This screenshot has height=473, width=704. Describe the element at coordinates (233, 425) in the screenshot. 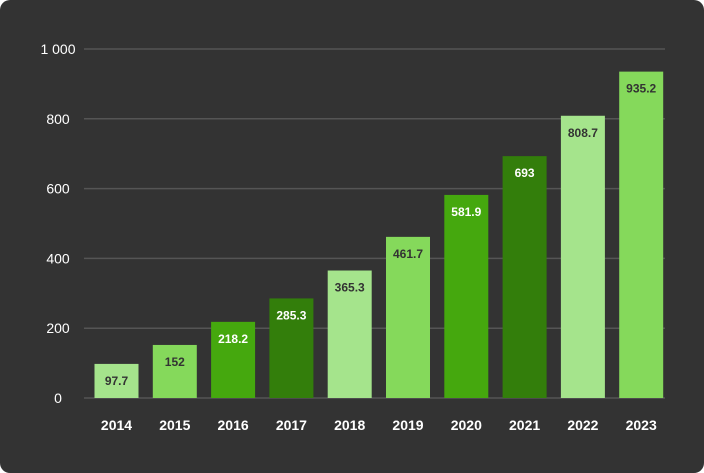

I see `x-tick-label: 2016` at that location.